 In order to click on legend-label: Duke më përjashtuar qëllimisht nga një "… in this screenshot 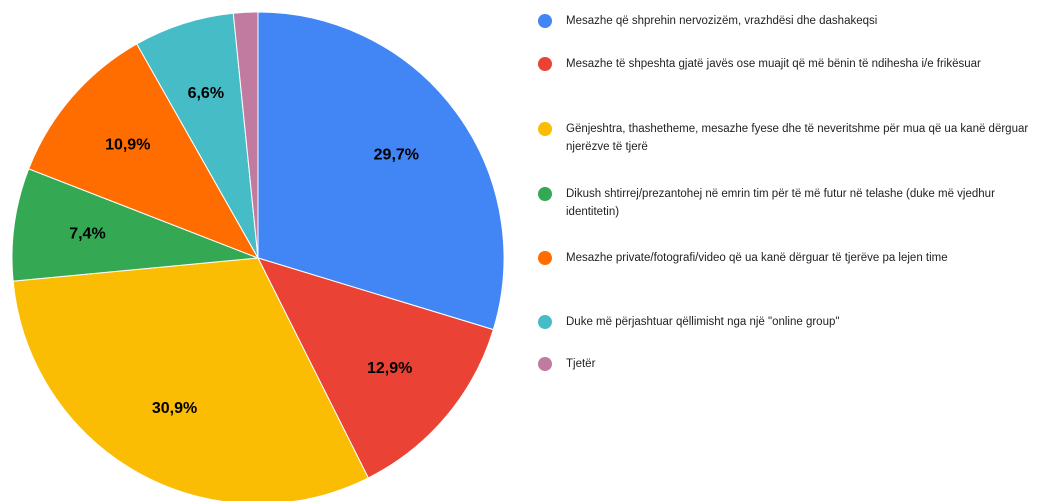, I will do `click(703, 322)`.